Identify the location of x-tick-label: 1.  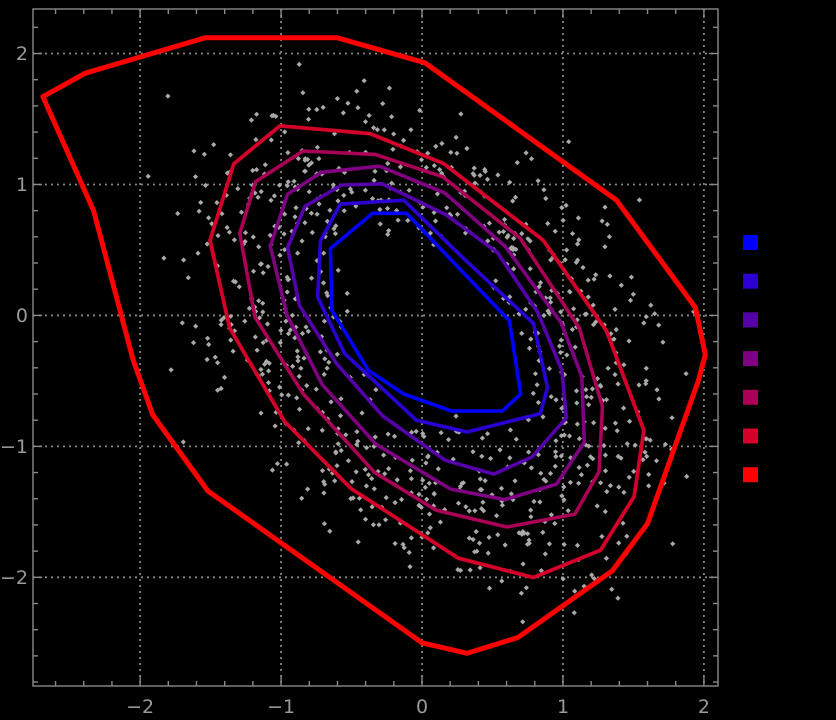
(563, 707).